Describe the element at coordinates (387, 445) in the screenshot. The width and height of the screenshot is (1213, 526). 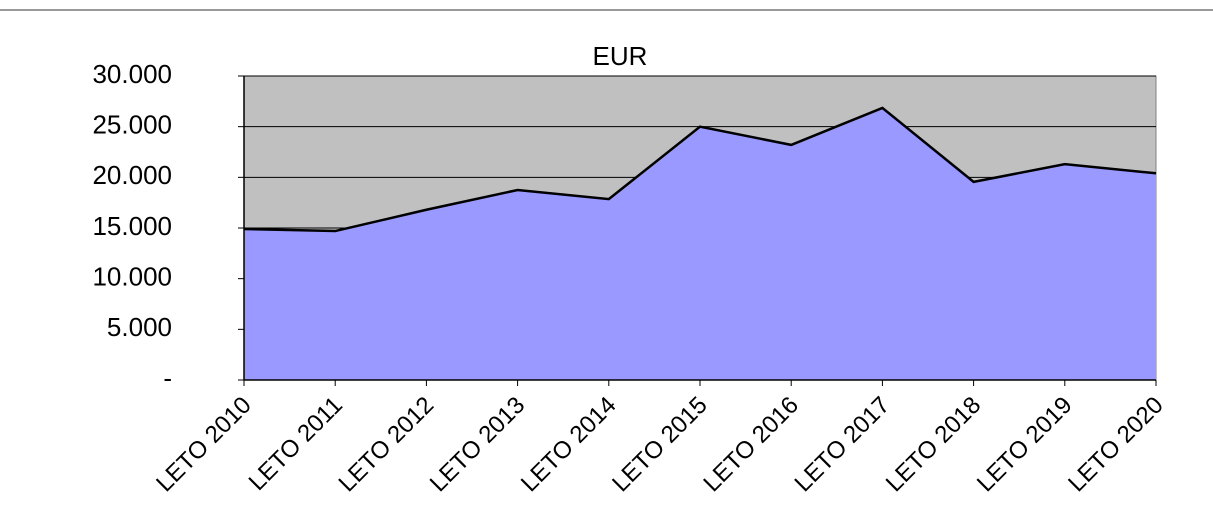
I see `x-tick-label: LETO 2012` at that location.